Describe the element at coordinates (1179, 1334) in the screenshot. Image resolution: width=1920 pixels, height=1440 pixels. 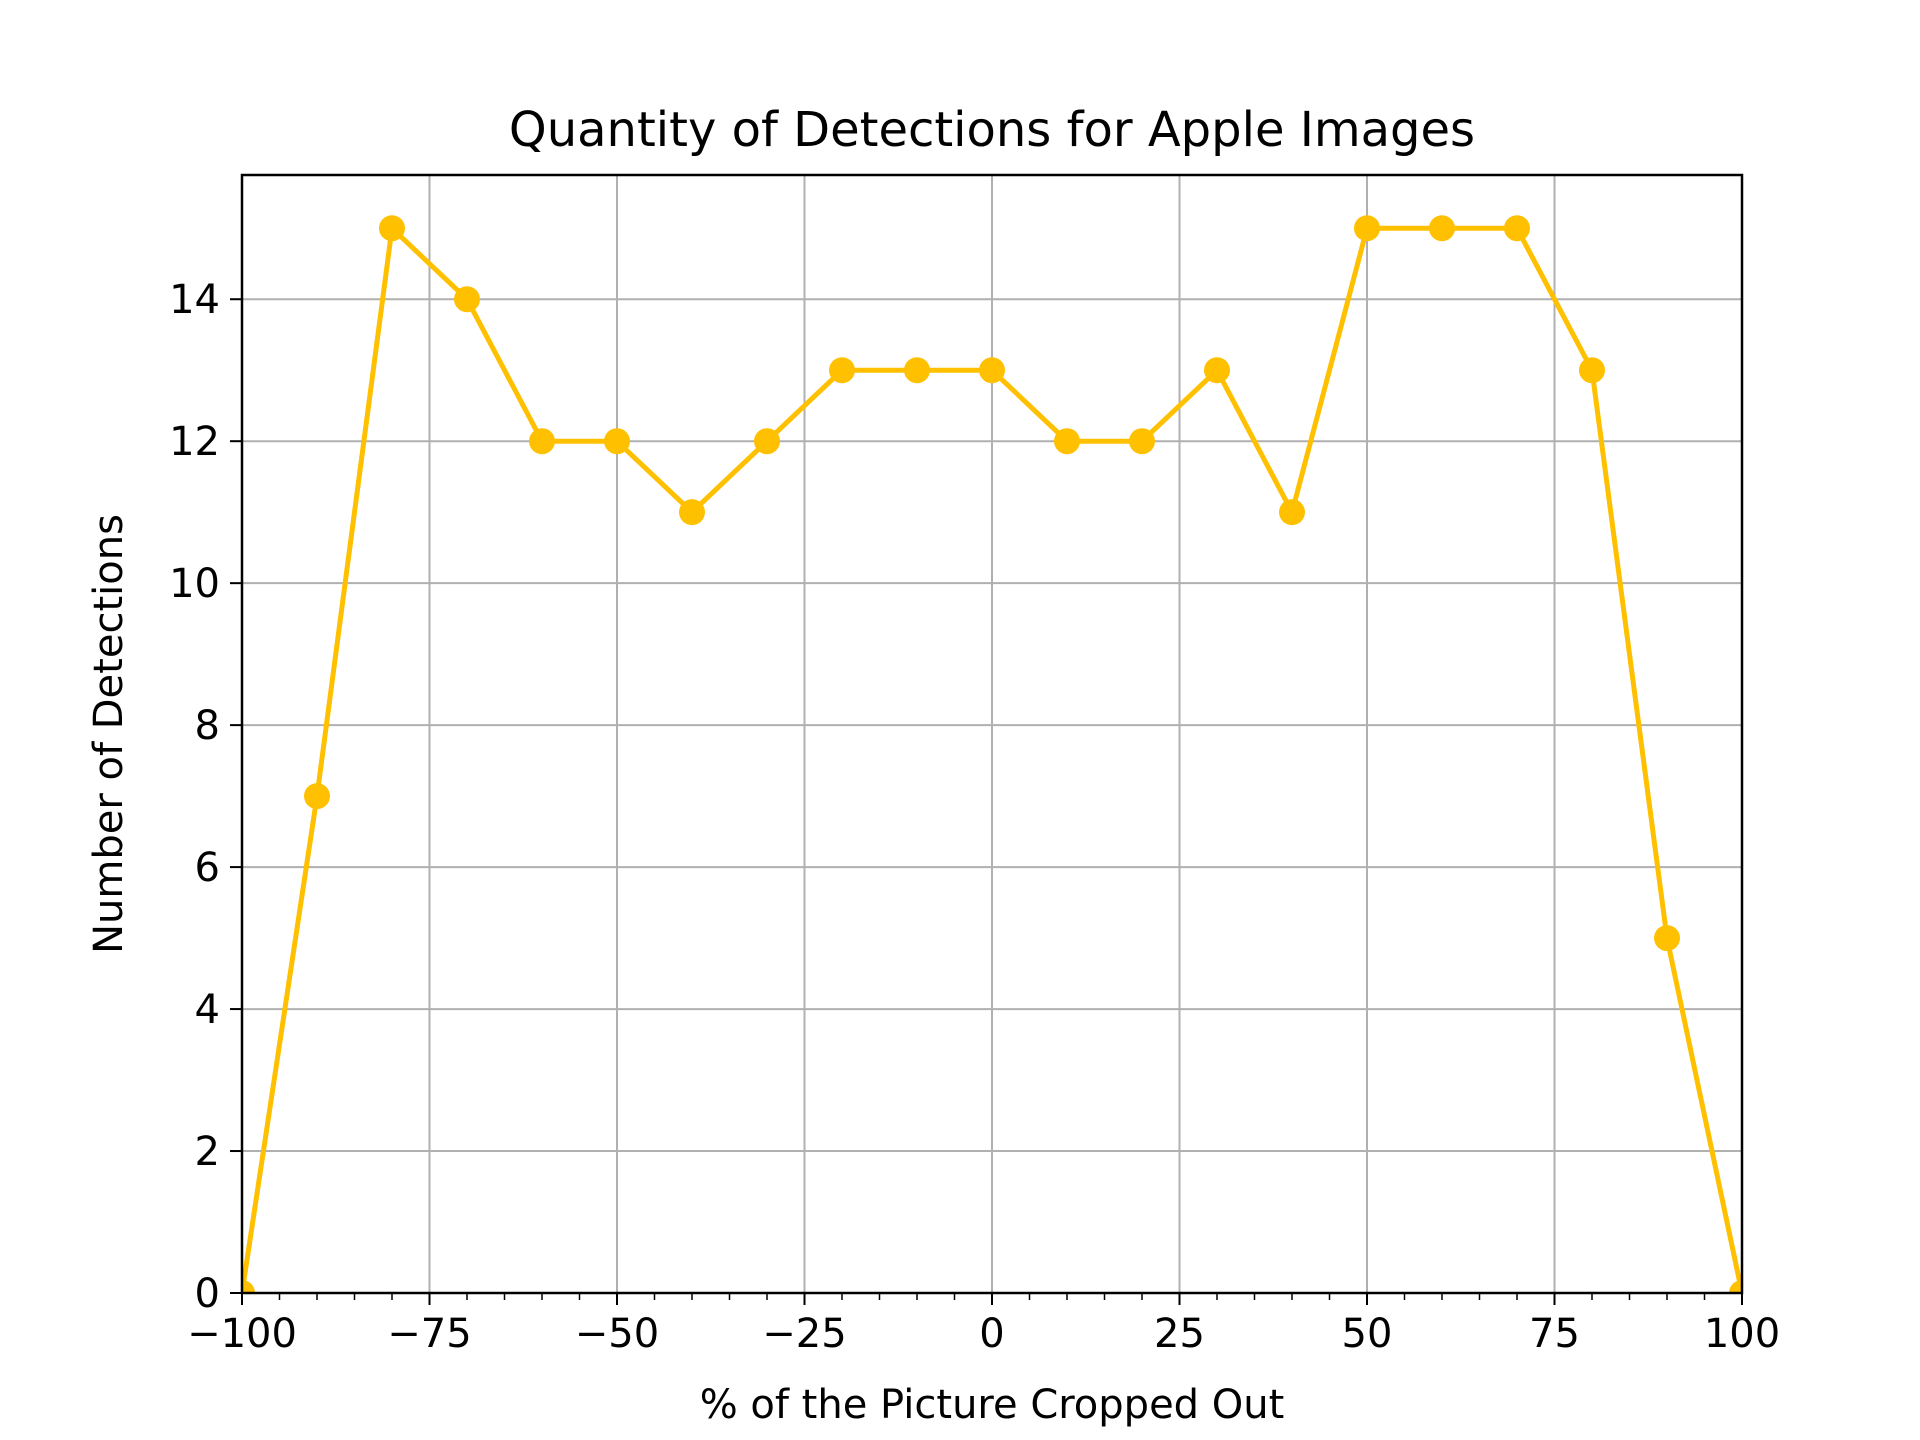
I see `x-tick-label: 25` at that location.